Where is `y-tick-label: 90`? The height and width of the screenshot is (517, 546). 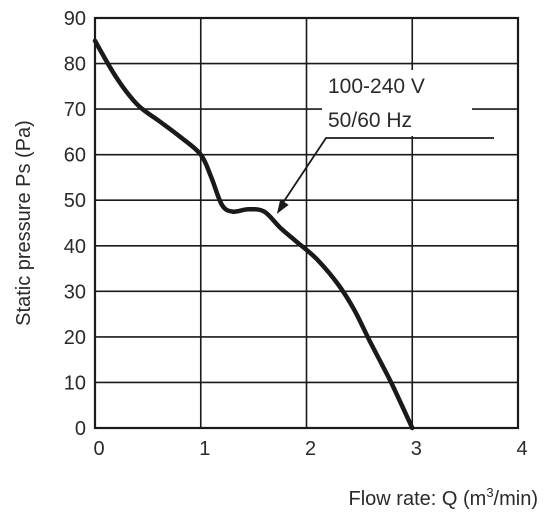
y-tick-label: 90 is located at coordinates (75, 19).